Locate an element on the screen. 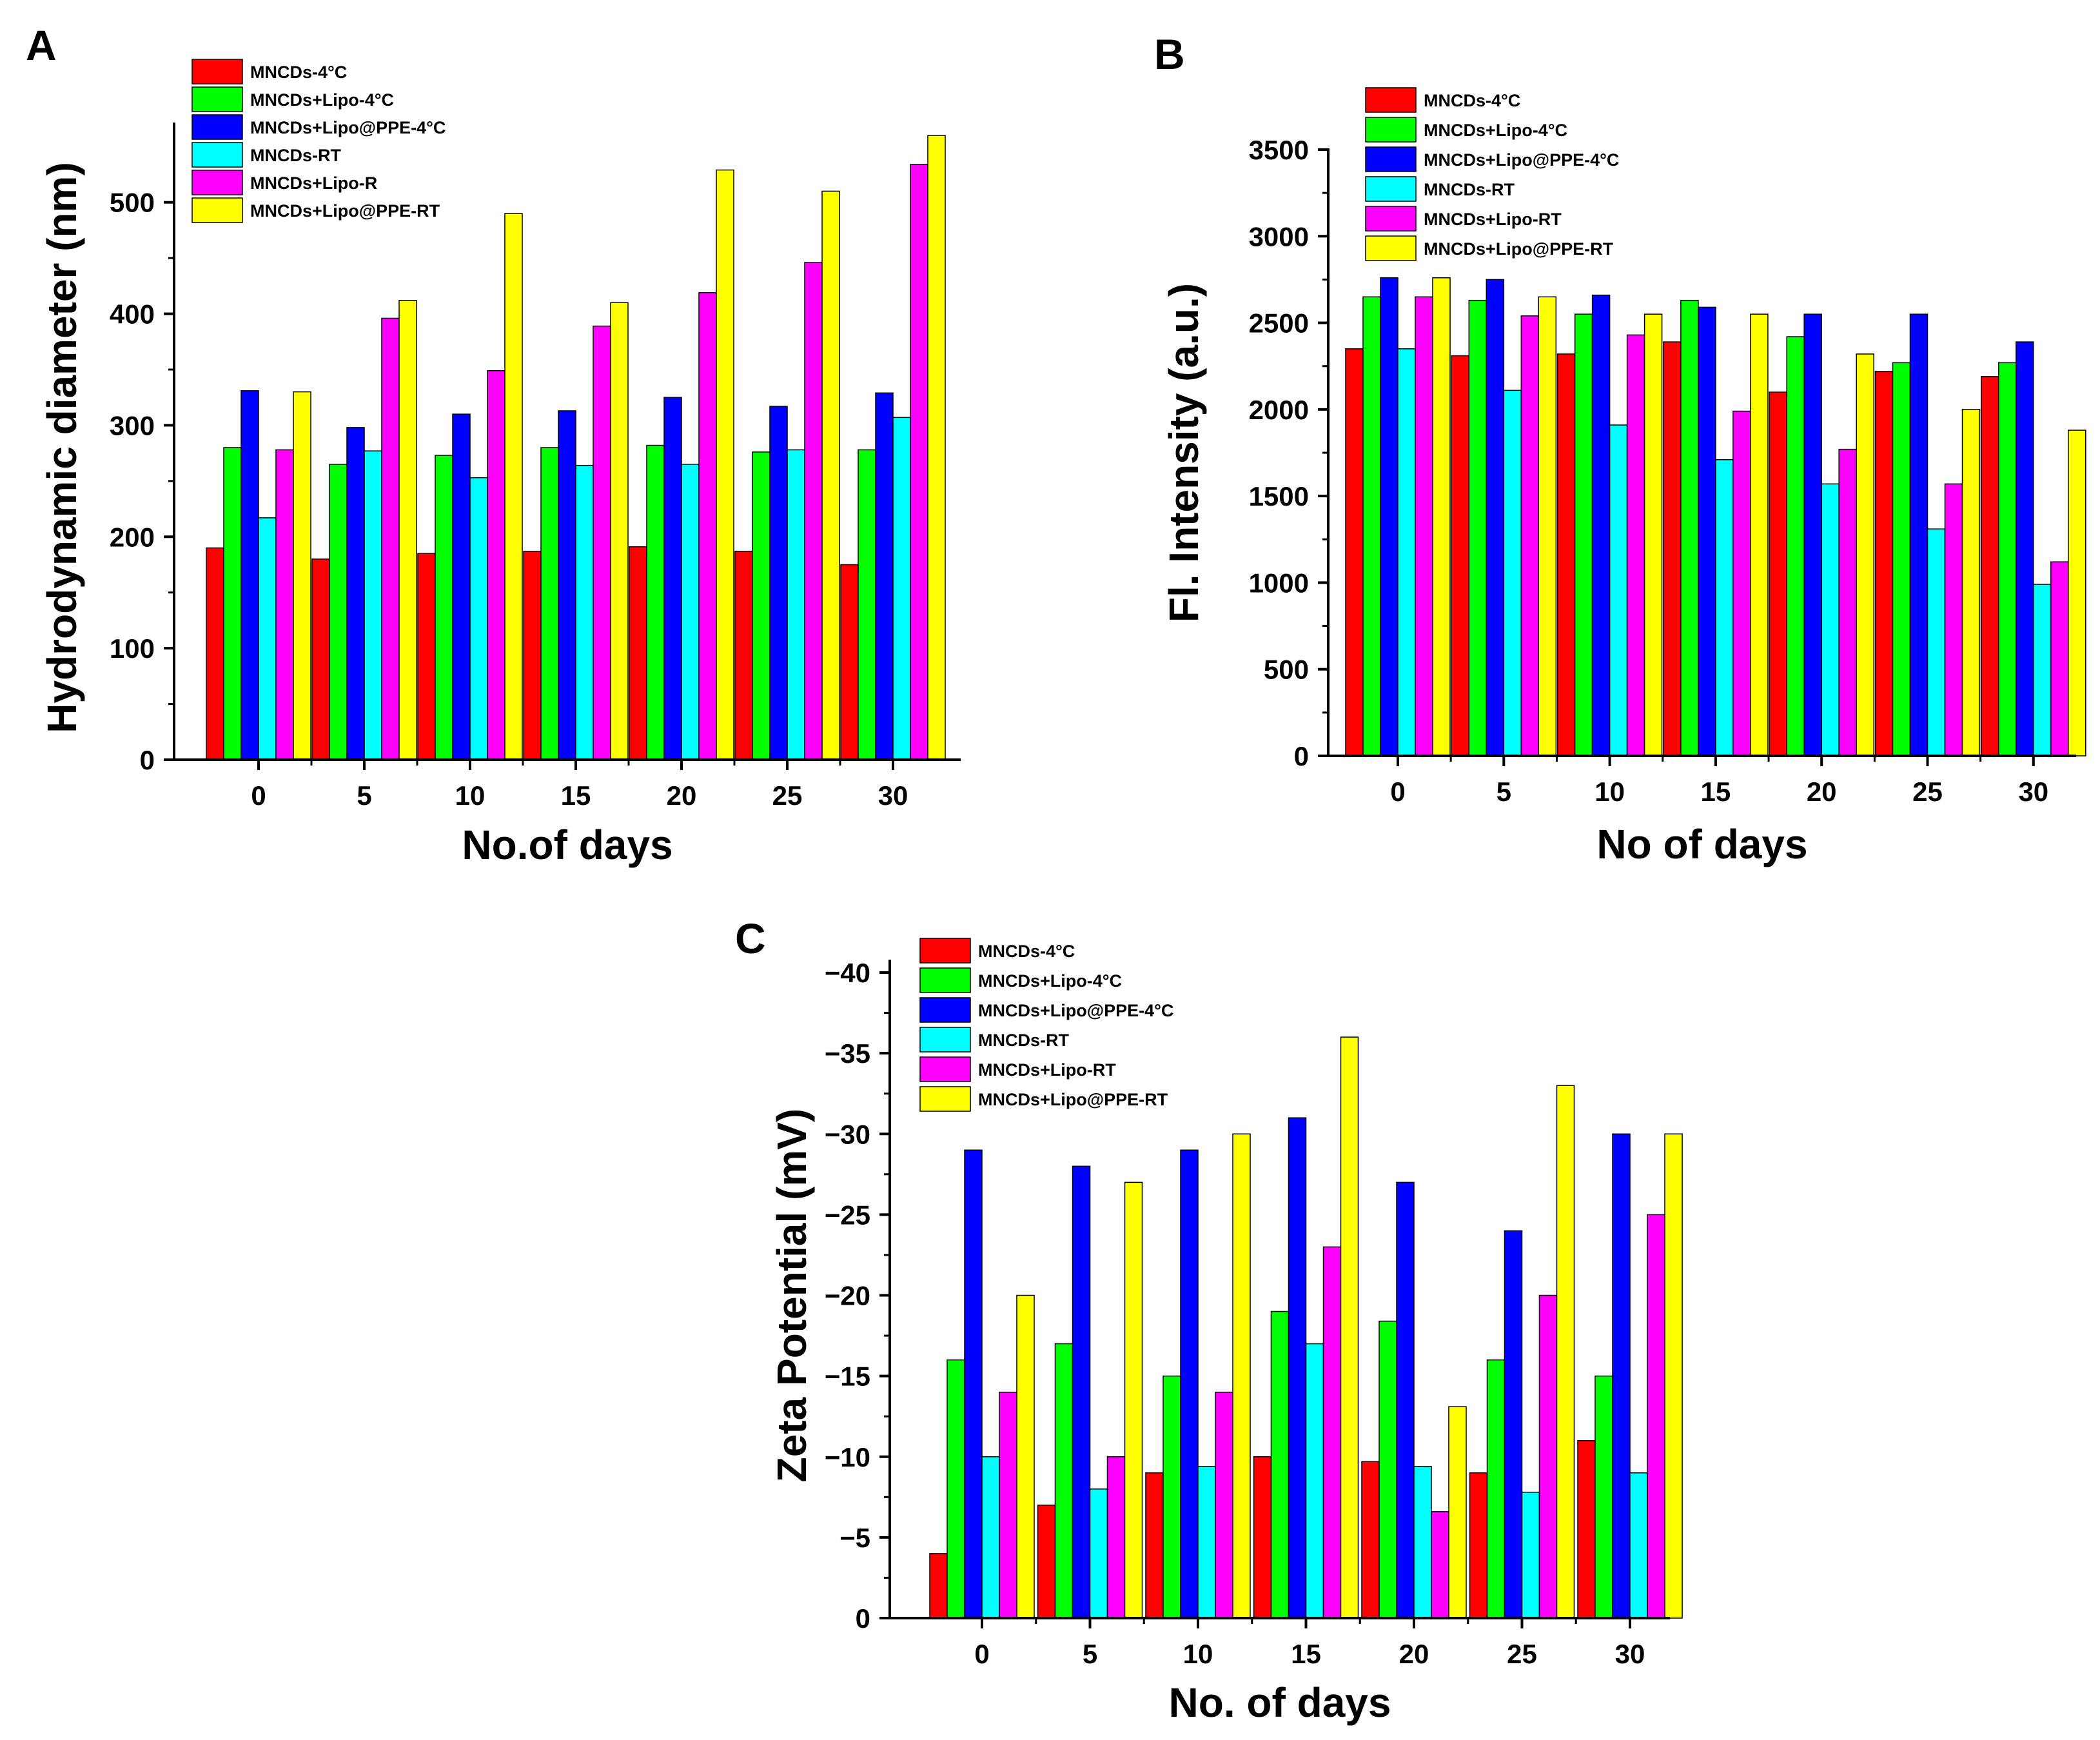  y-tick-label: 200 is located at coordinates (132, 537).